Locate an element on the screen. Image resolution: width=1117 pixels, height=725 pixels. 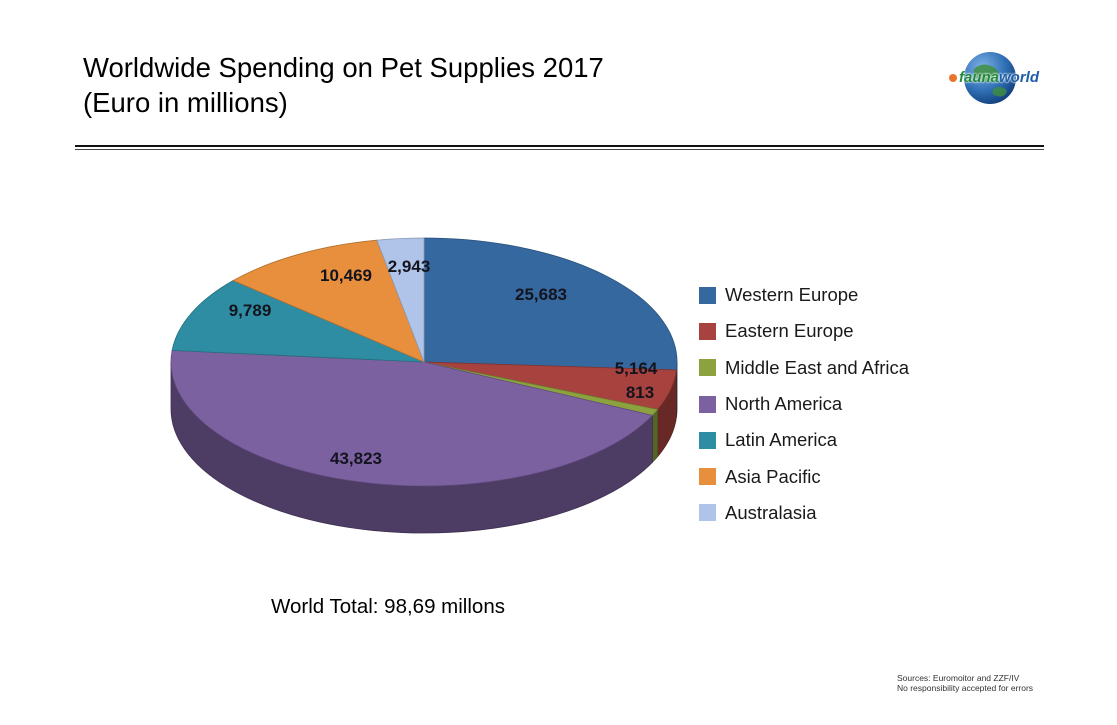
legend-label-latin-america: Latin America is located at coordinates (781, 440).